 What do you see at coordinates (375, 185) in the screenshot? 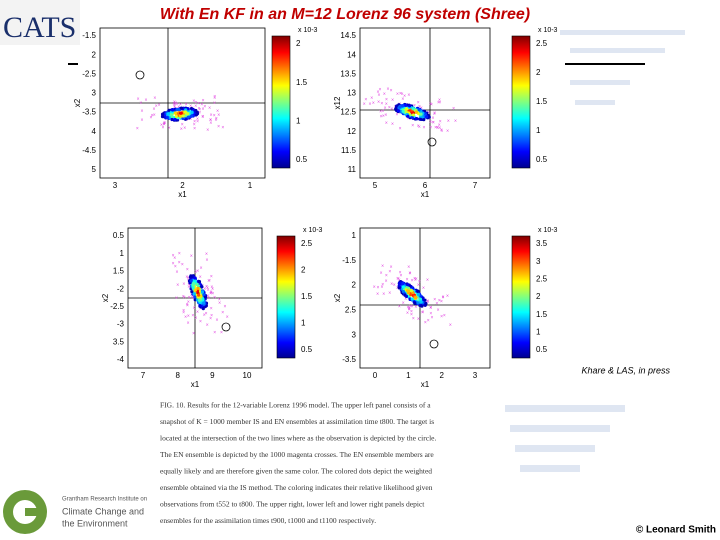
I see `x-tick-label: 5` at bounding box center [375, 185].